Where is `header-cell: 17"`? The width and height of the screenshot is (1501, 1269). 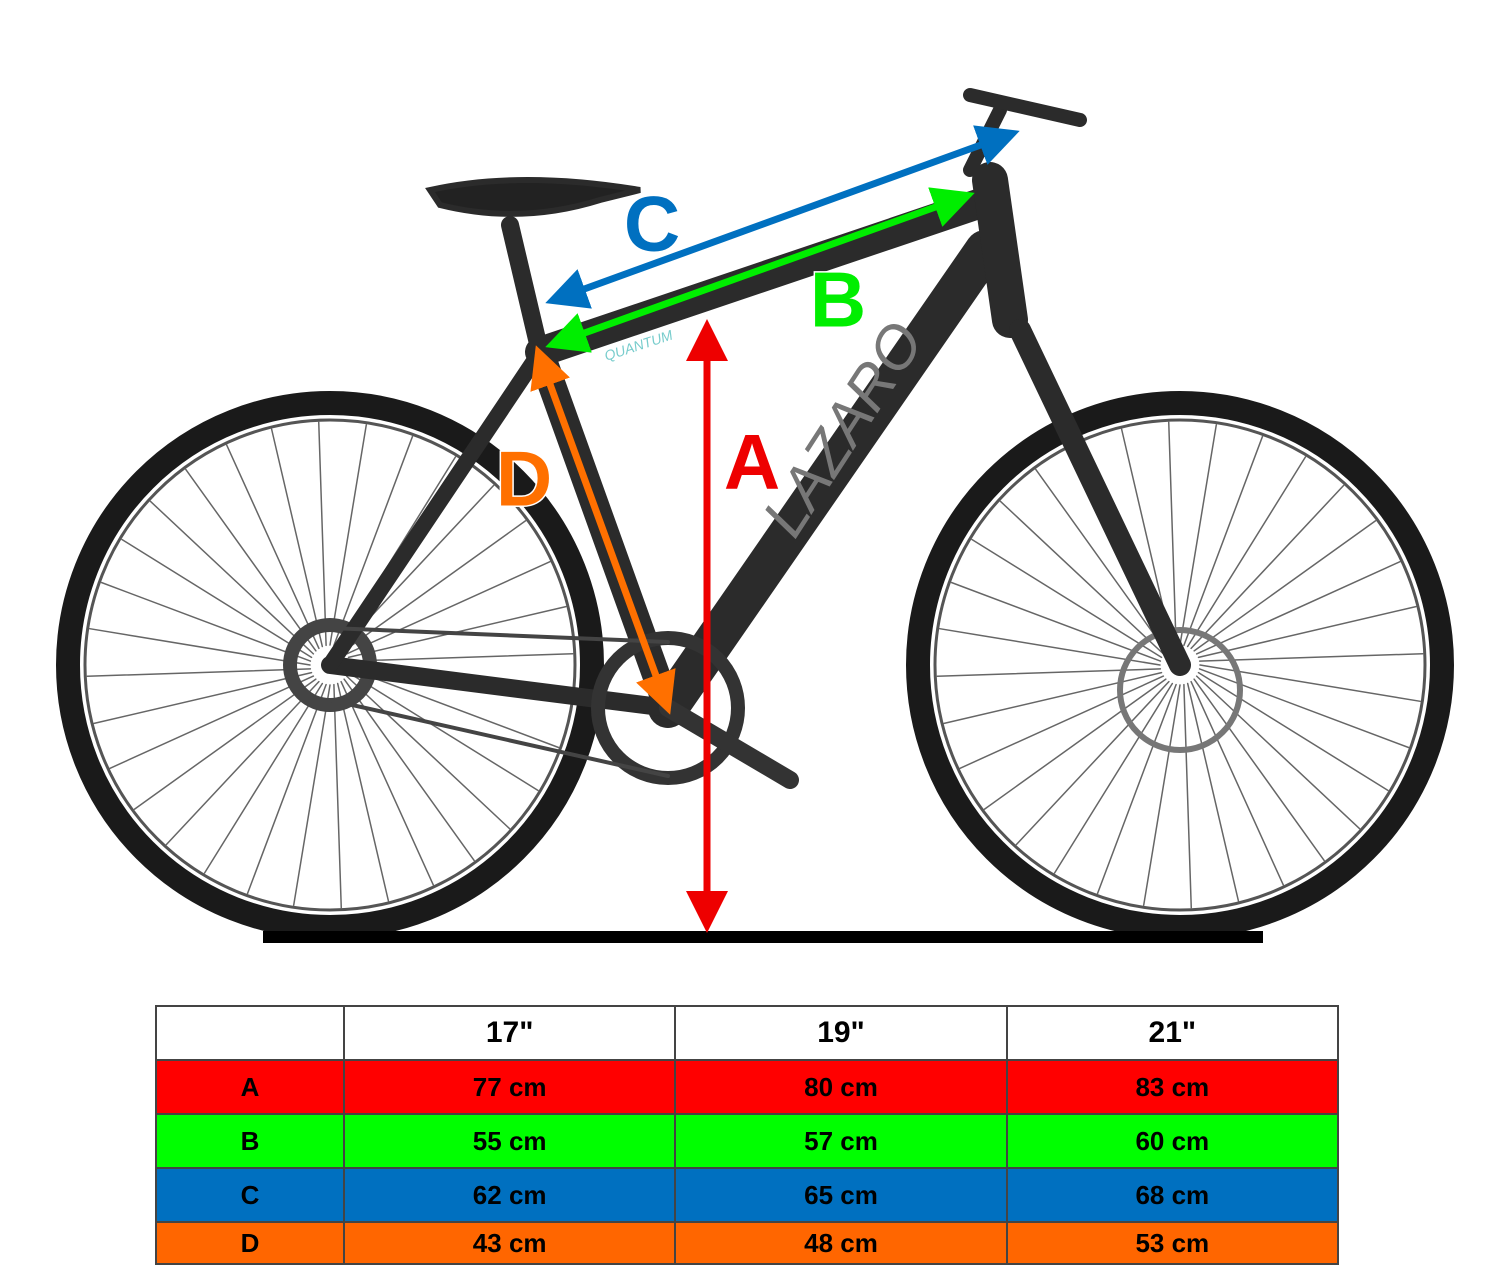
header-cell: 17" is located at coordinates (509, 1033).